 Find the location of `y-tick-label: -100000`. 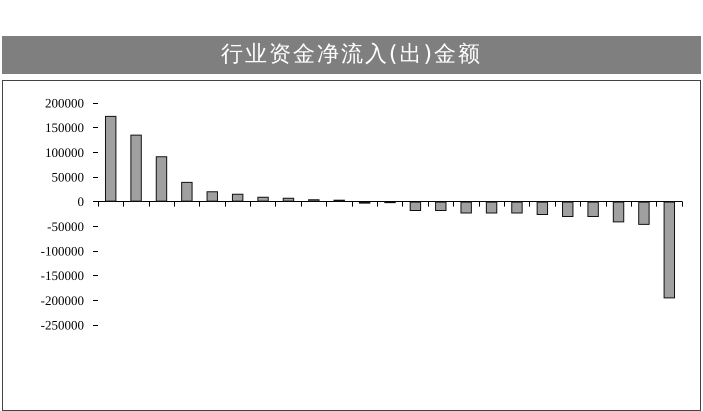

y-tick-label: -100000 is located at coordinates (62, 251).